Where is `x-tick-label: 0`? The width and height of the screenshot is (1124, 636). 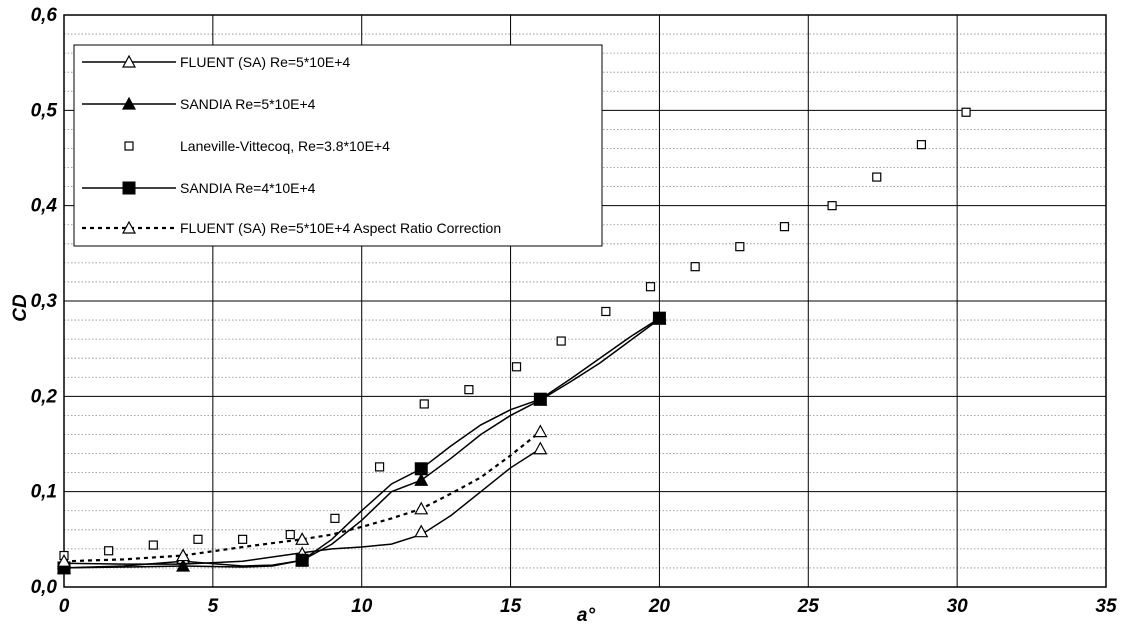 x-tick-label: 0 is located at coordinates (64, 606).